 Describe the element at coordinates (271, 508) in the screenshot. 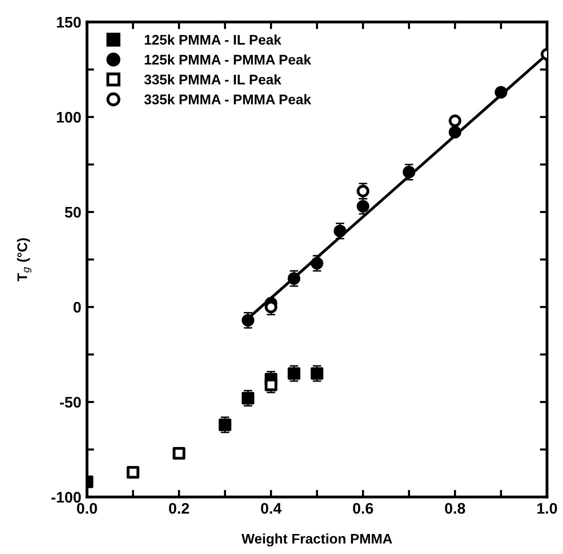

I see `x-tick-label: 0.4` at that location.